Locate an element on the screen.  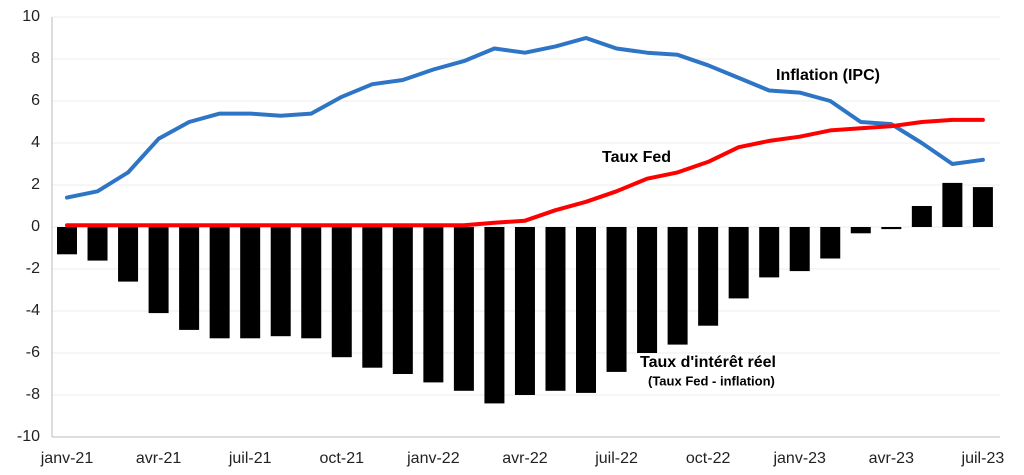
y-tick-label: 2 is located at coordinates (35, 184).